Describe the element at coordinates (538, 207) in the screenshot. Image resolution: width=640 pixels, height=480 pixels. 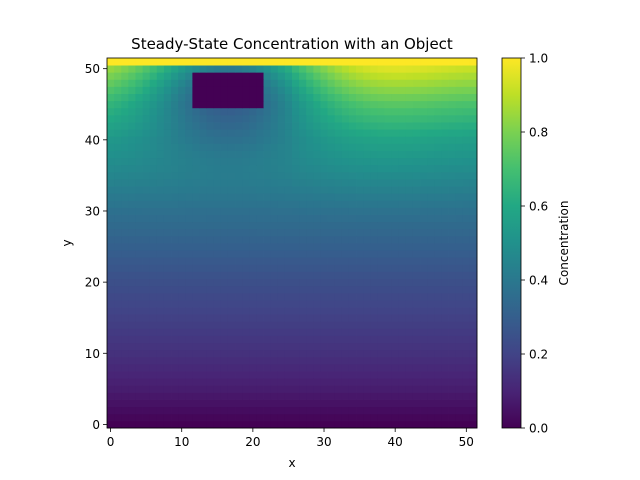
I see `colorbar-tick-label: 0.6` at that location.